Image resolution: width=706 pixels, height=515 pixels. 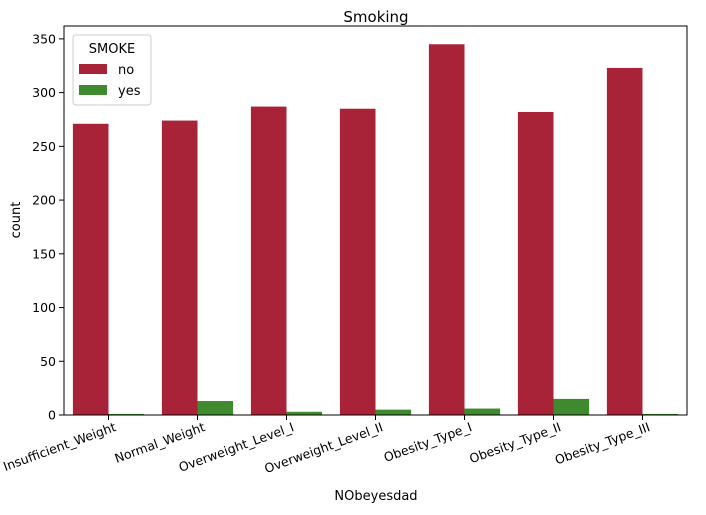 What do you see at coordinates (93, 90) in the screenshot?
I see `legend-swatch-yes` at bounding box center [93, 90].